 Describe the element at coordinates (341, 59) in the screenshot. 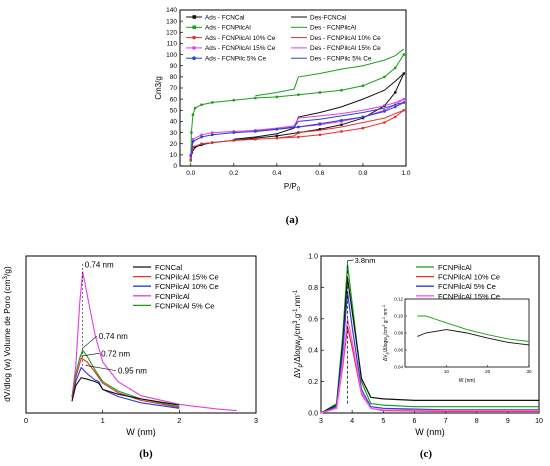

I see `panel-a-legend-label: Des - FCNPilc 5% Ce` at that location.